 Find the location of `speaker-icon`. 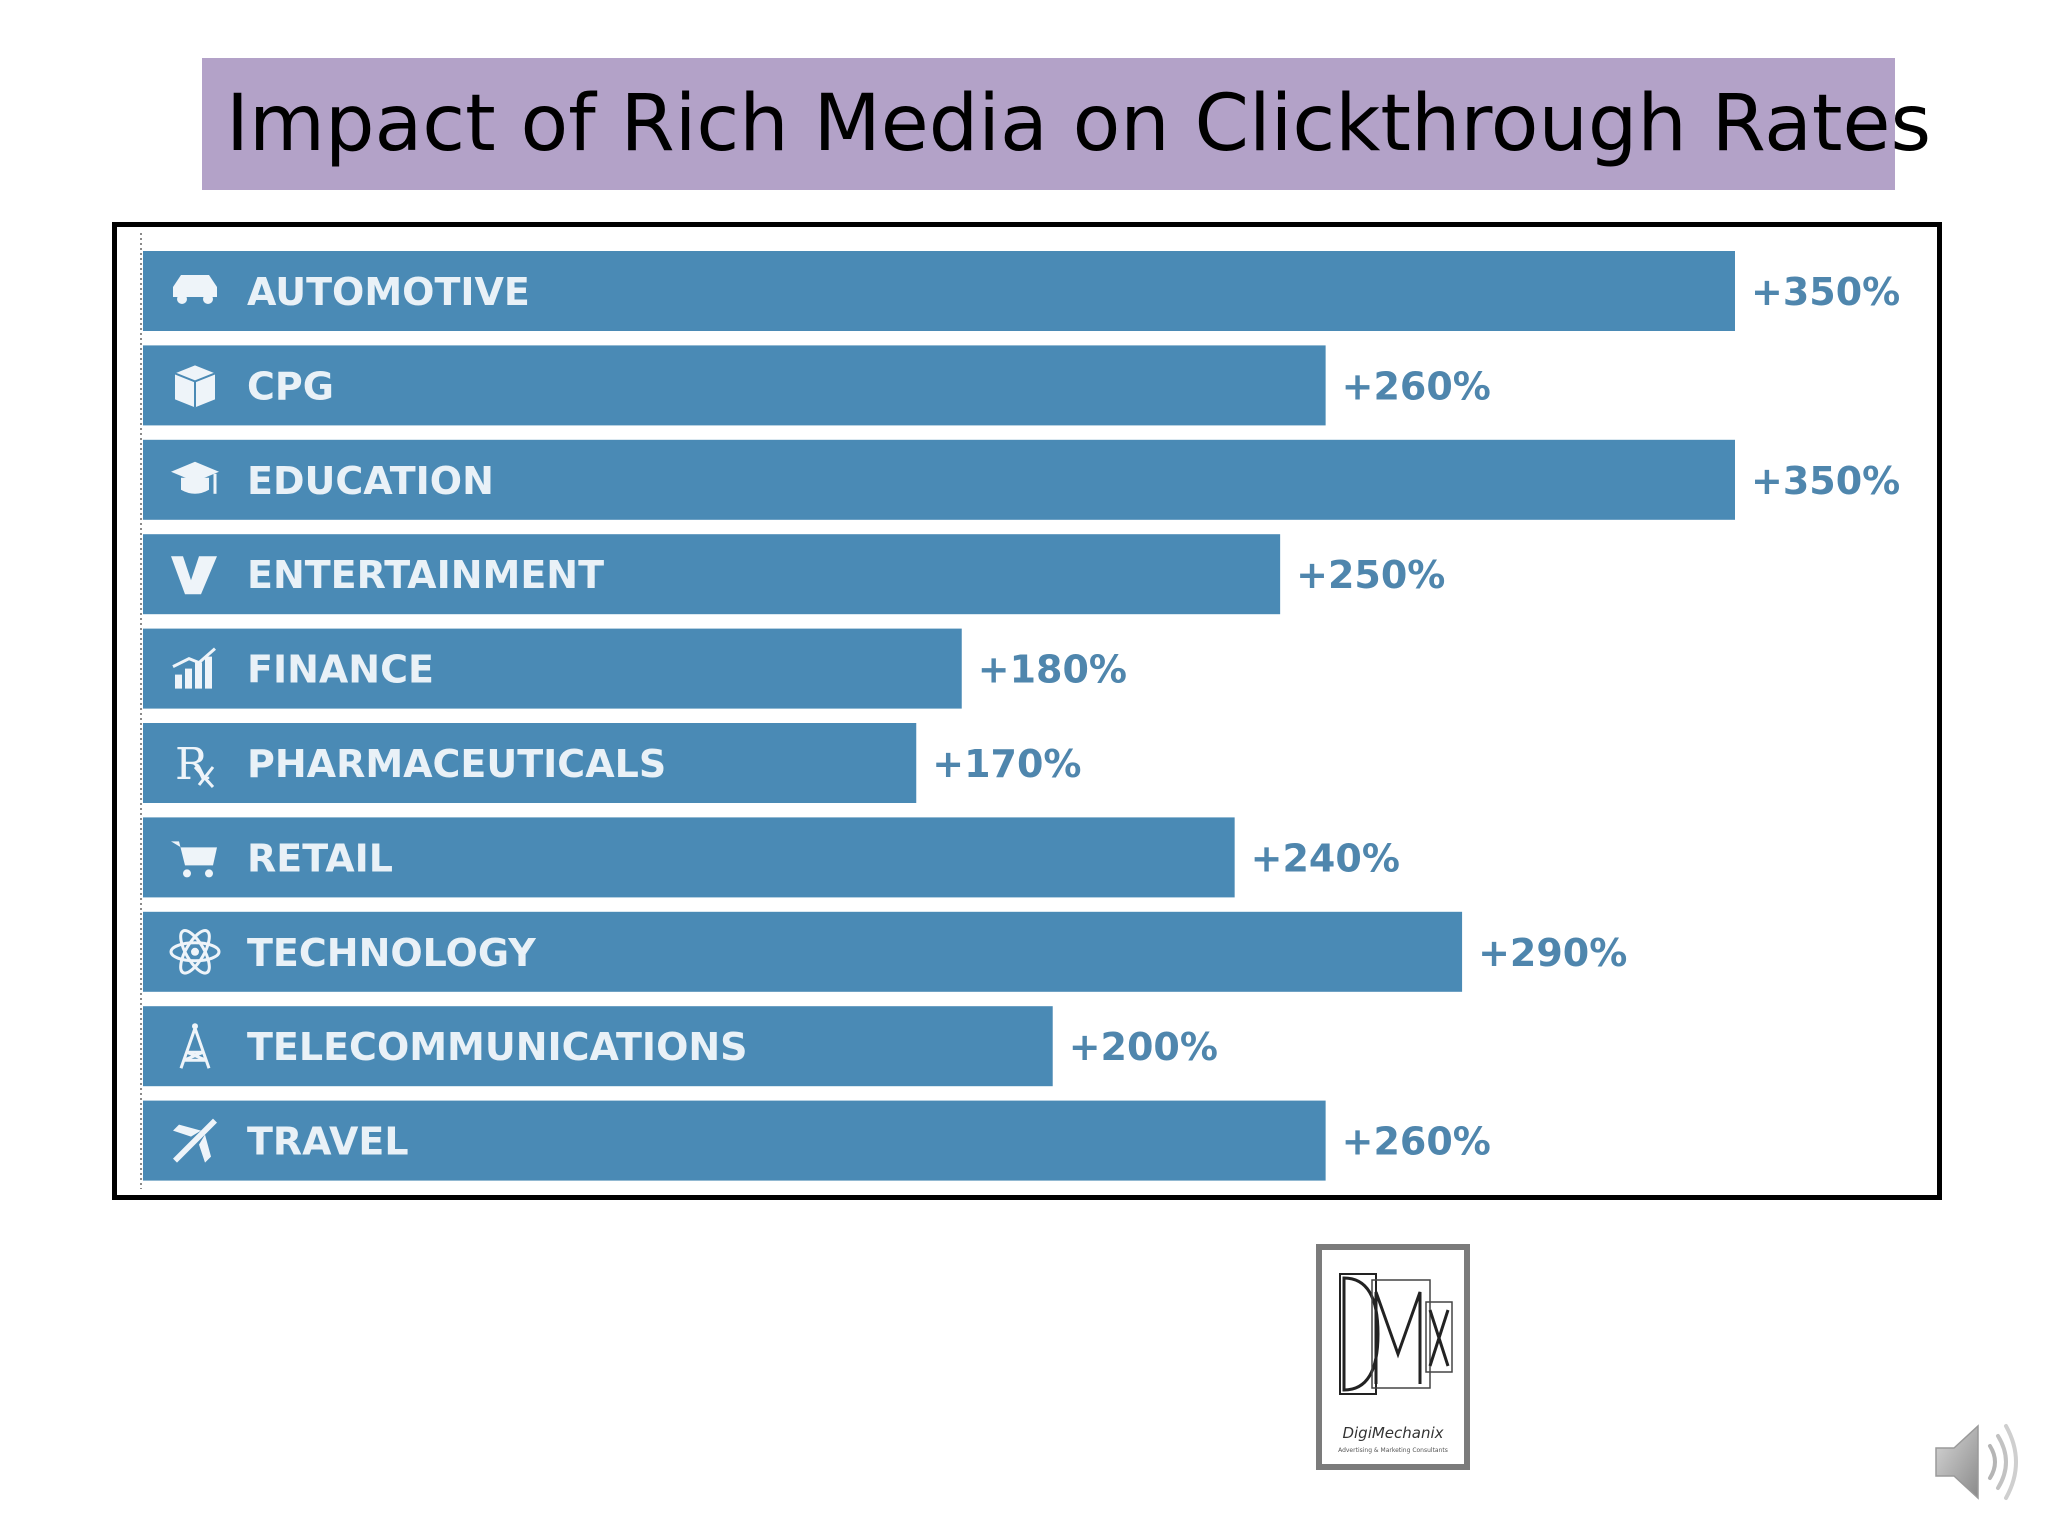

speaker-icon is located at coordinates (1978, 1462).